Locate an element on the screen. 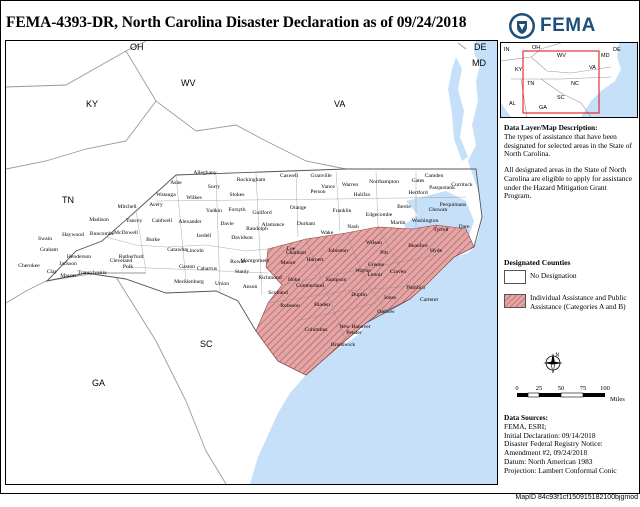  inset-label-wv: WV is located at coordinates (561, 56).